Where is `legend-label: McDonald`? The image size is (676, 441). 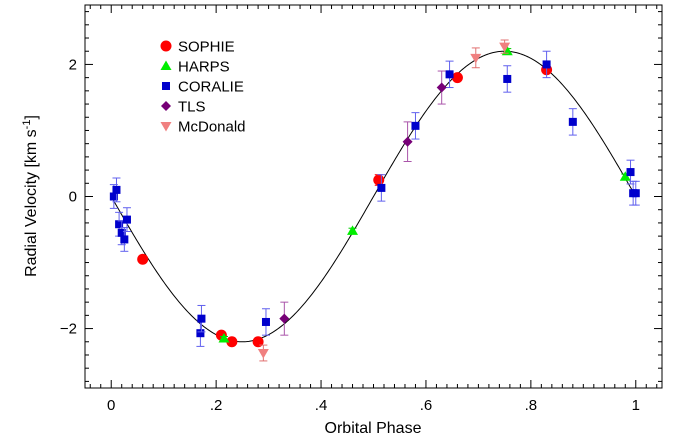 legend-label: McDonald is located at coordinates (212, 127).